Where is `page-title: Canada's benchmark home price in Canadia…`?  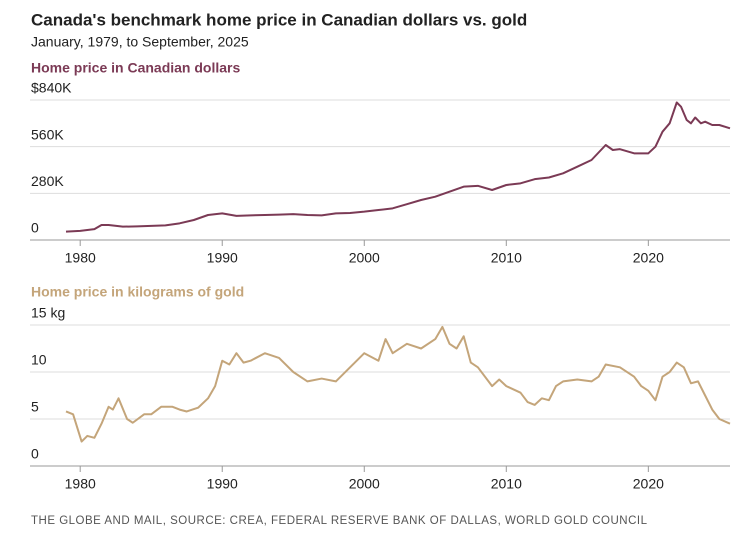
page-title: Canada's benchmark home price in Canadia… is located at coordinates (279, 19).